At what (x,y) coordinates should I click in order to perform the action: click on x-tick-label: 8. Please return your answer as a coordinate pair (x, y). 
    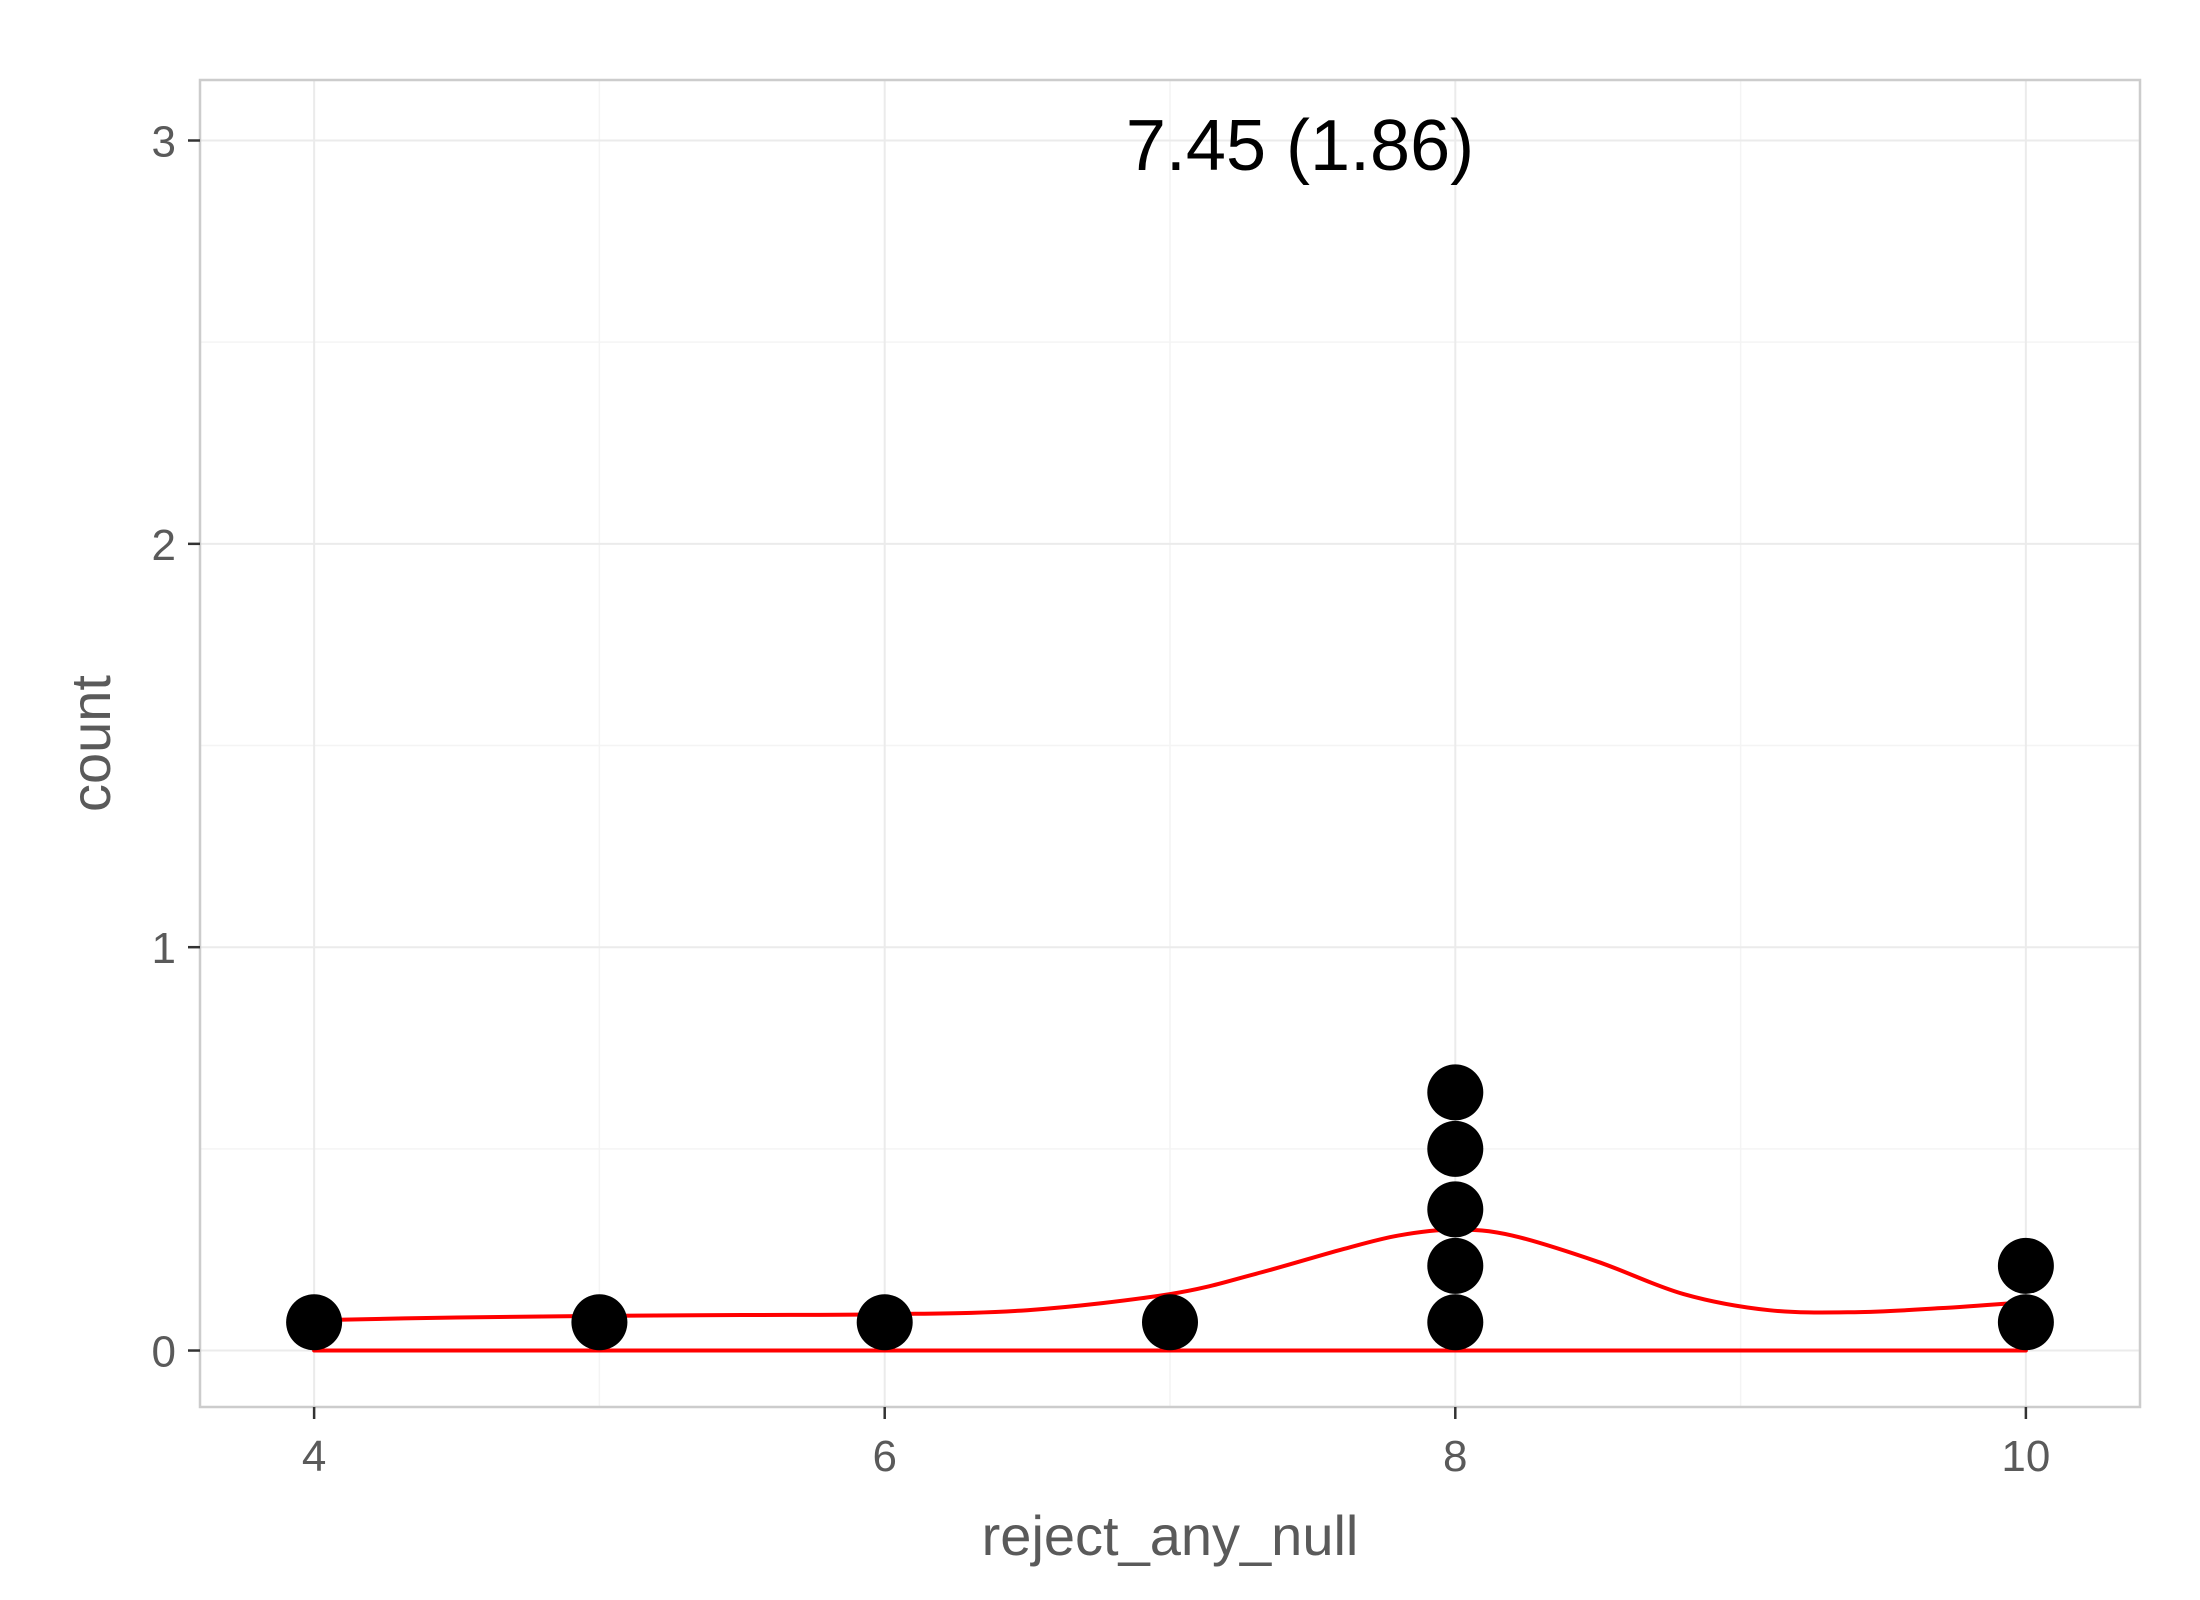
    Looking at the image, I should click on (1455, 1456).